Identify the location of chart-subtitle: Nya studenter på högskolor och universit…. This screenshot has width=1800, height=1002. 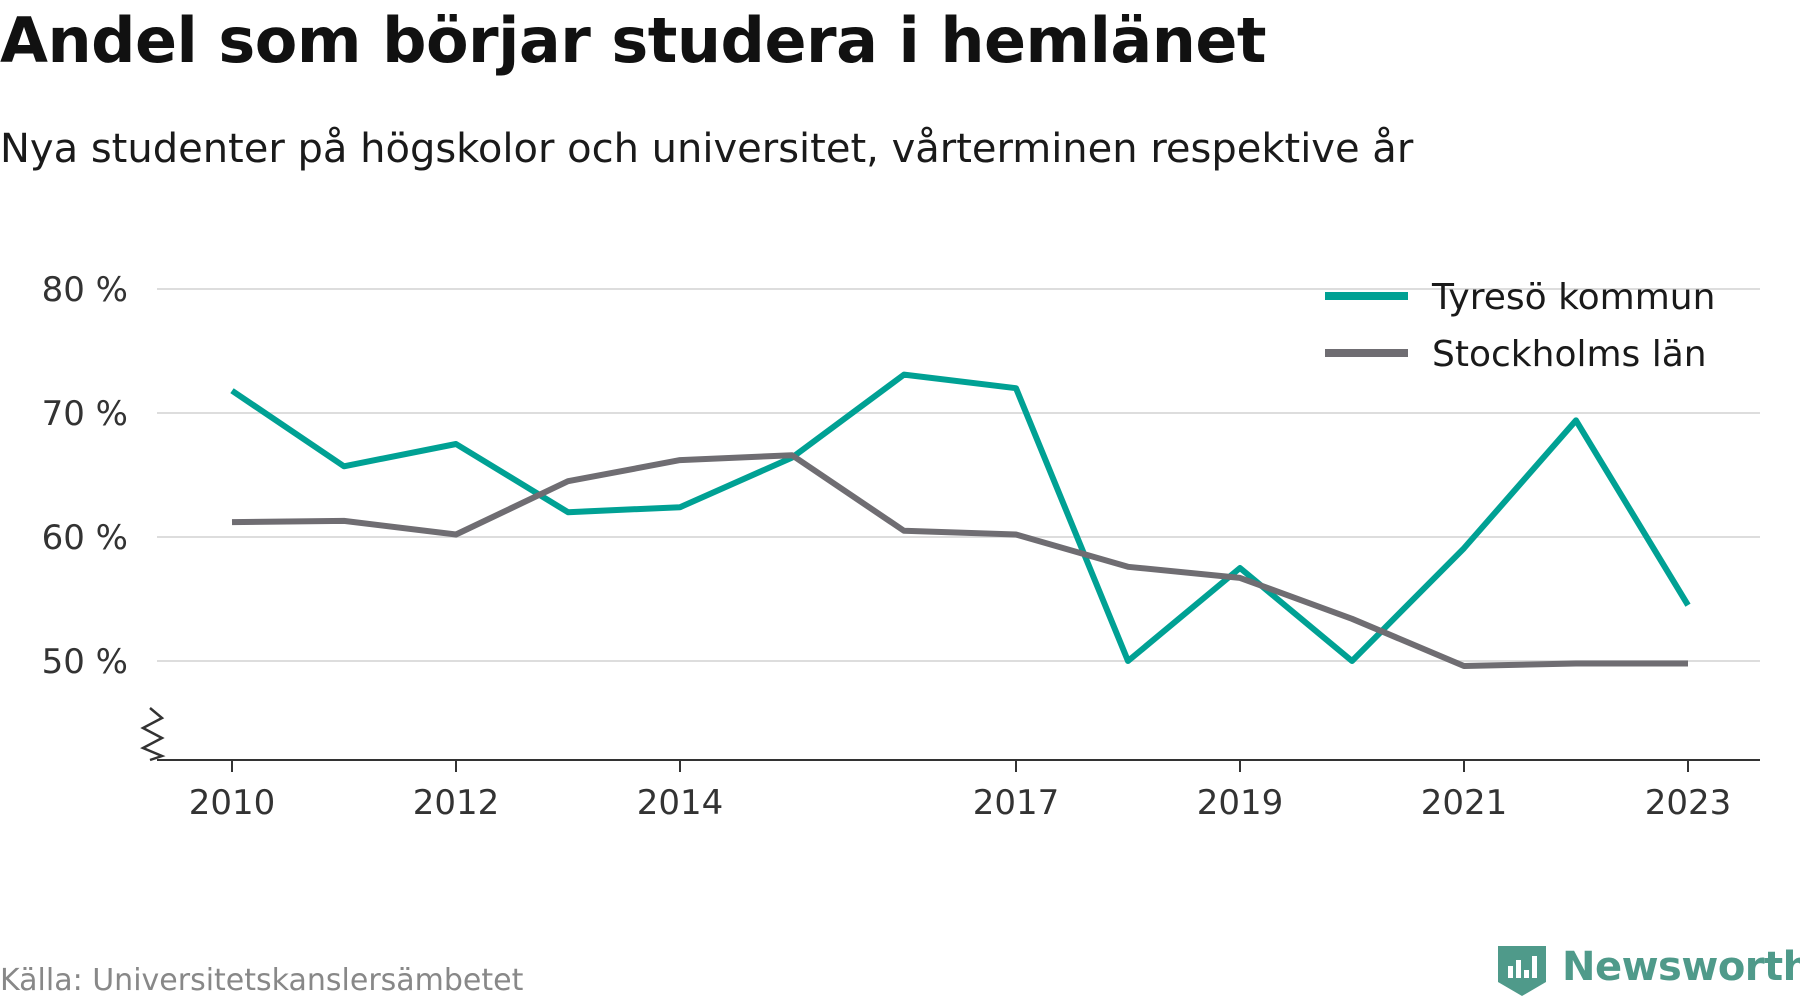
(707, 149).